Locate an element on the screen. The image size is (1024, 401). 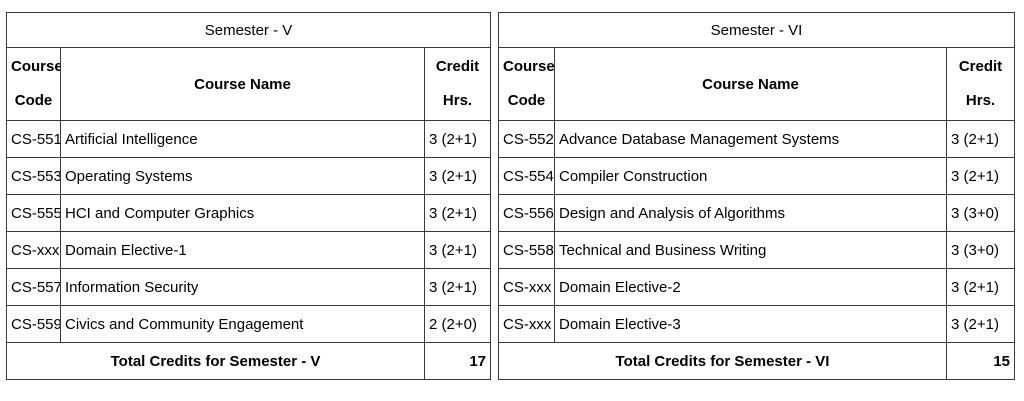
course-code: CS-552 is located at coordinates (526, 139).